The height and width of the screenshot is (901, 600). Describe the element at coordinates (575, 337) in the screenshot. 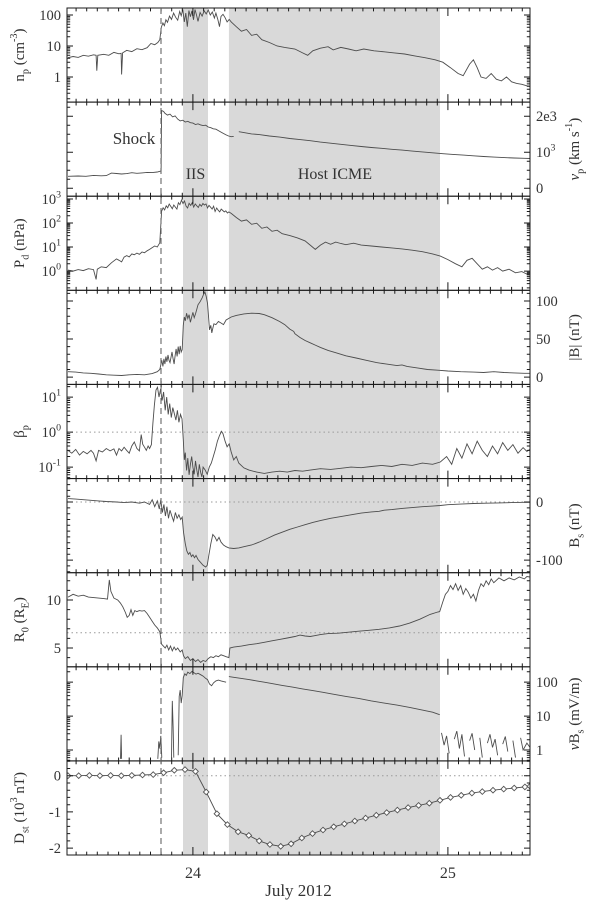

I see `axis-title-b: |B| (nT)` at that location.